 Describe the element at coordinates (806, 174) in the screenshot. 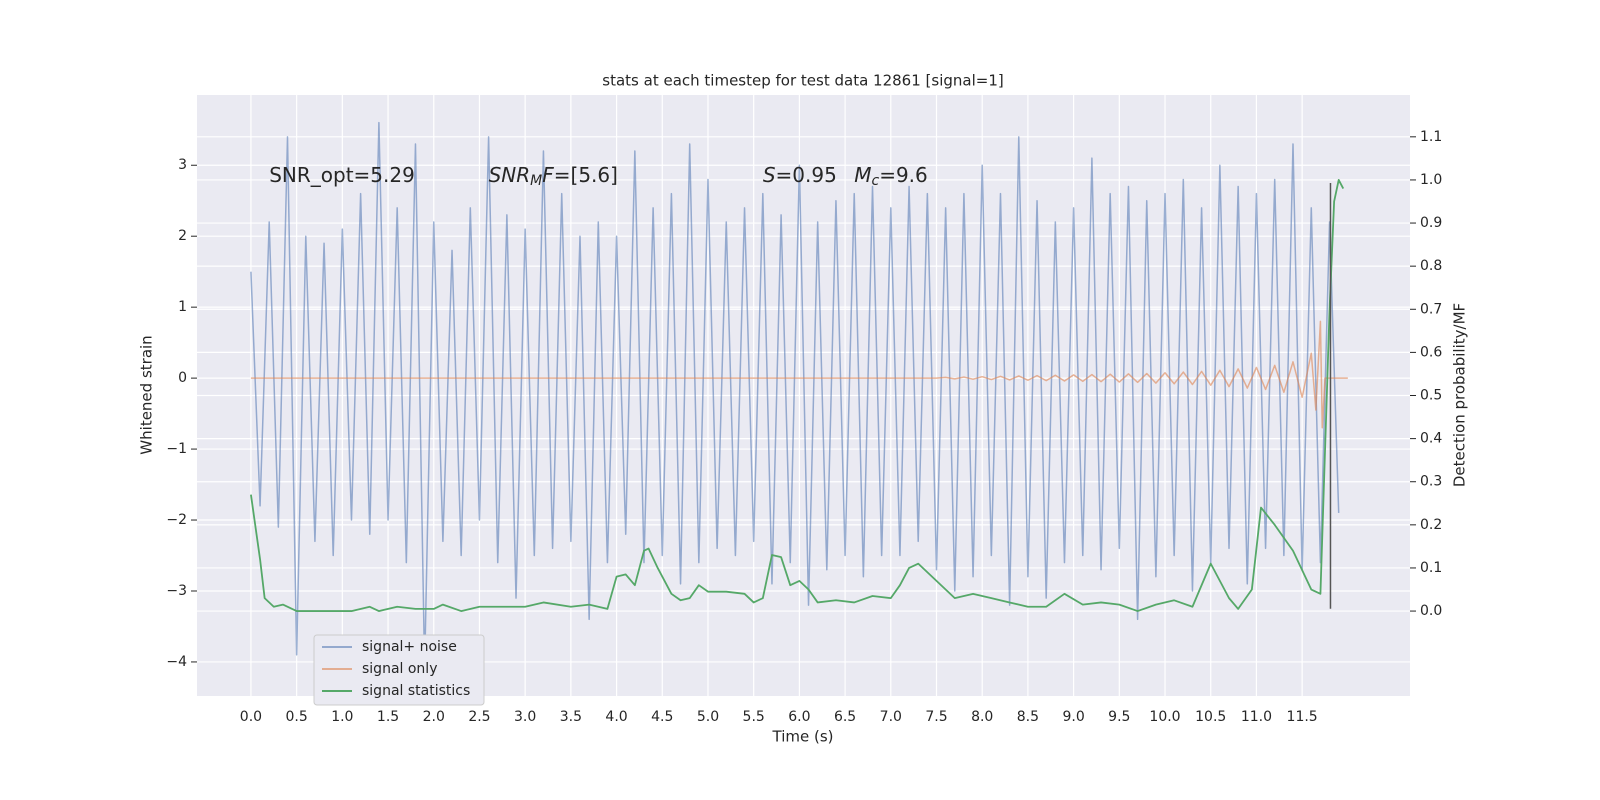

I see `annotation-part: =0.95` at that location.